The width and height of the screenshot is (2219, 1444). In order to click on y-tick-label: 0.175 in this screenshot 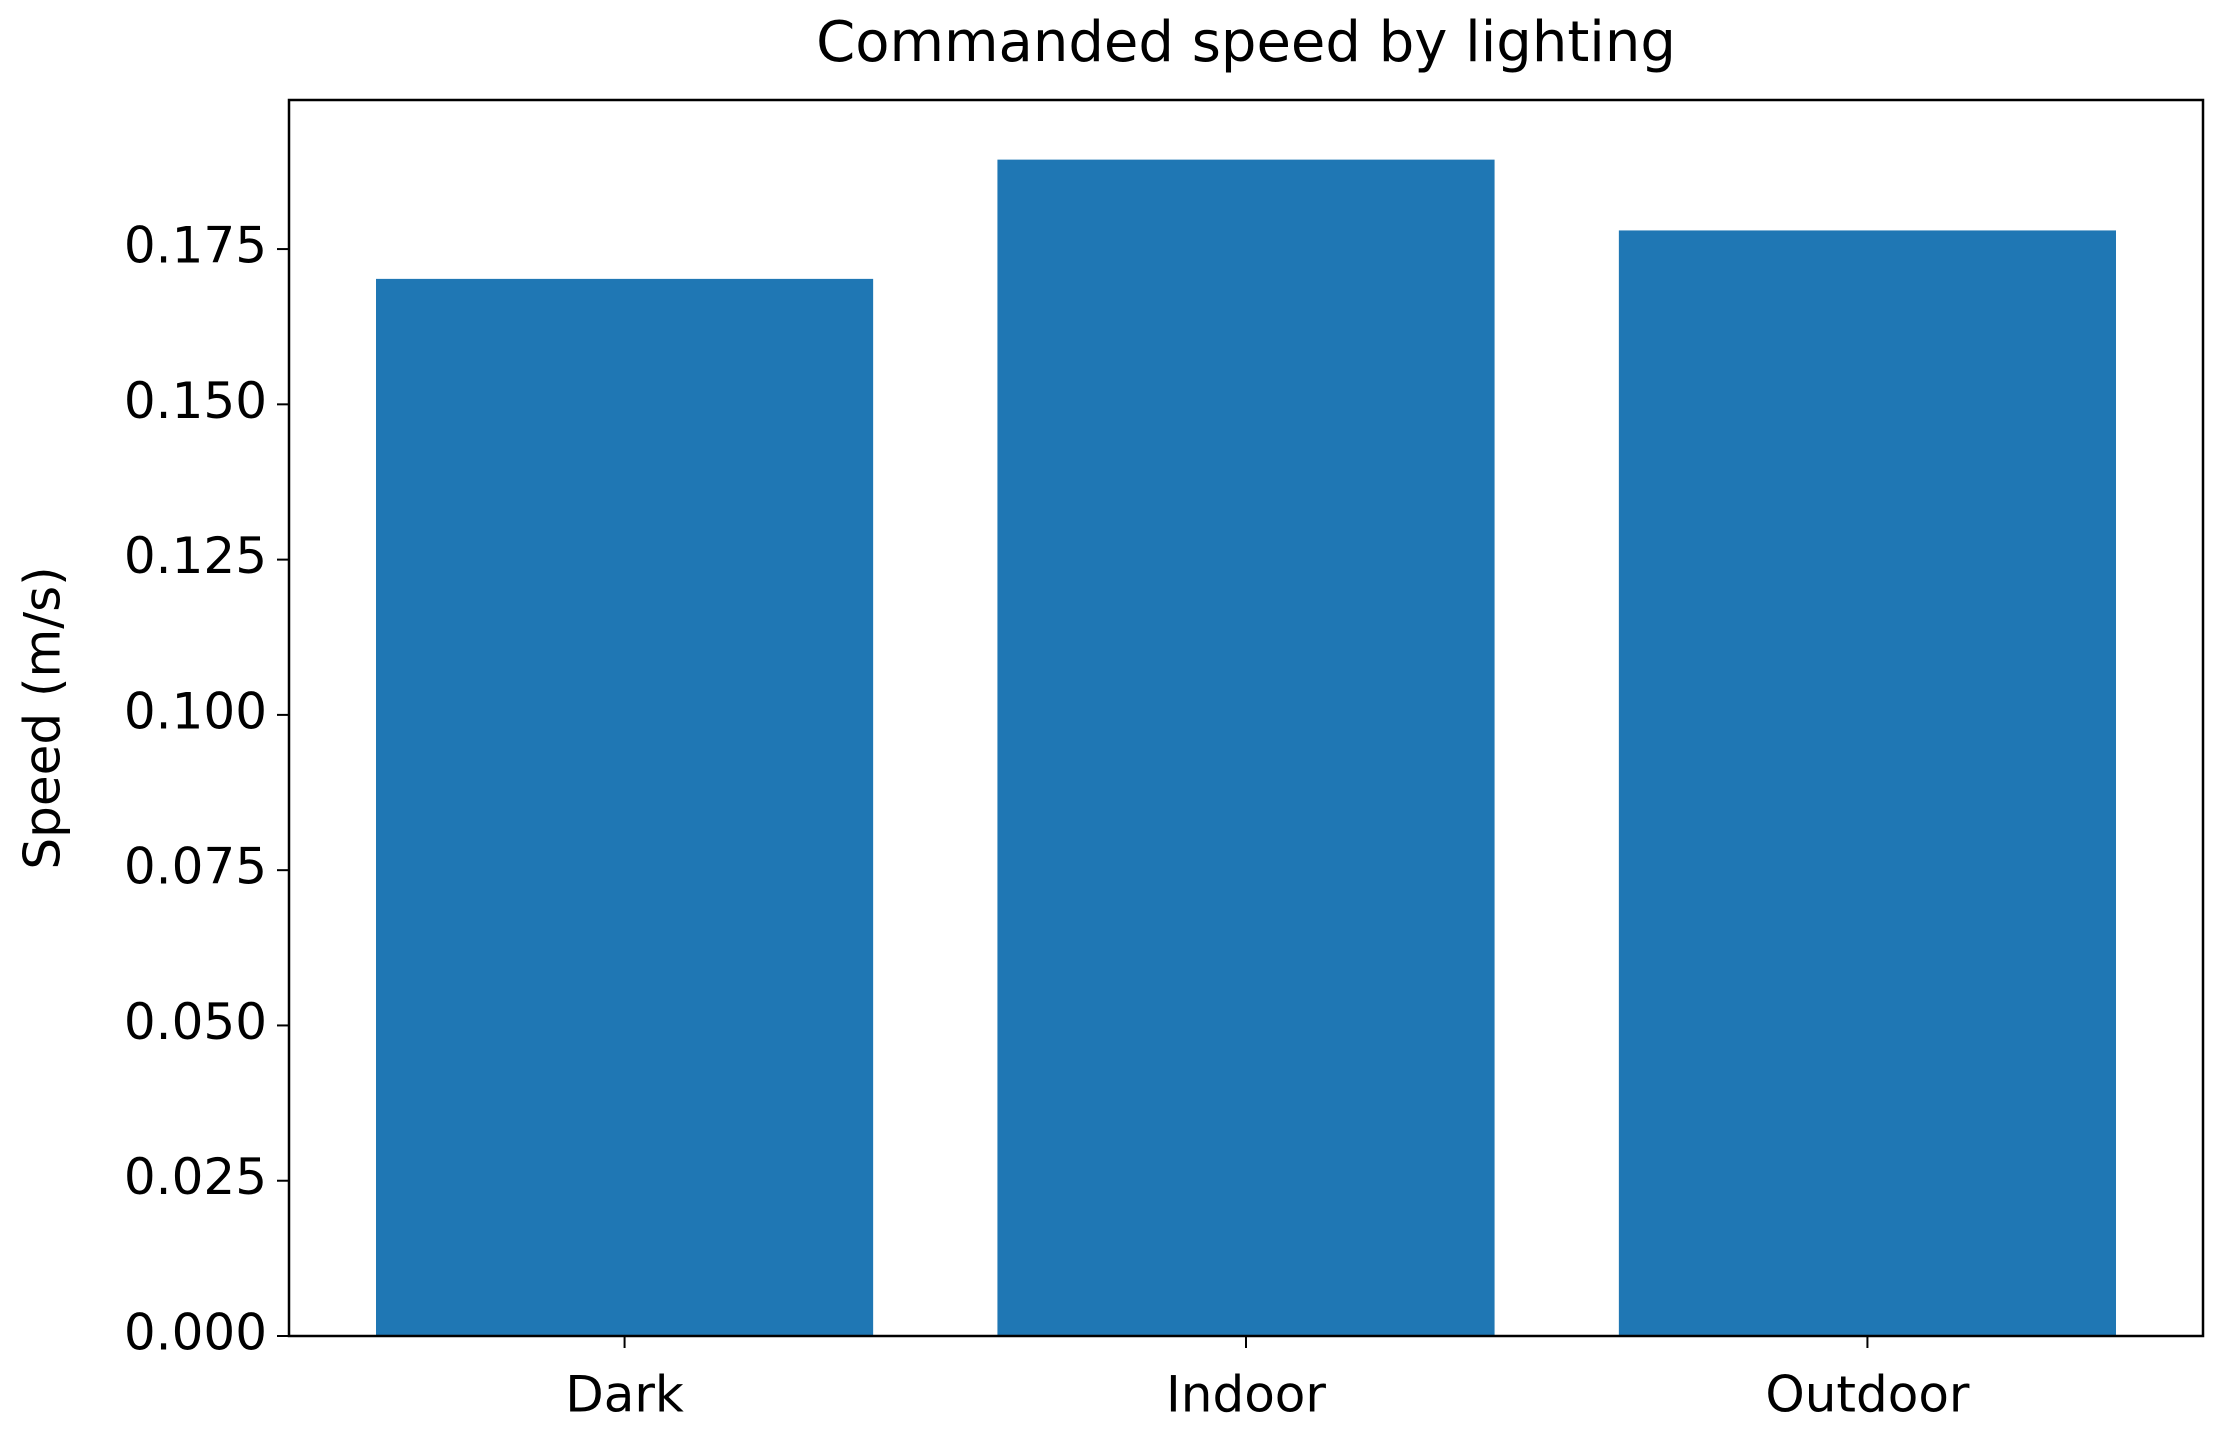, I will do `click(195, 246)`.